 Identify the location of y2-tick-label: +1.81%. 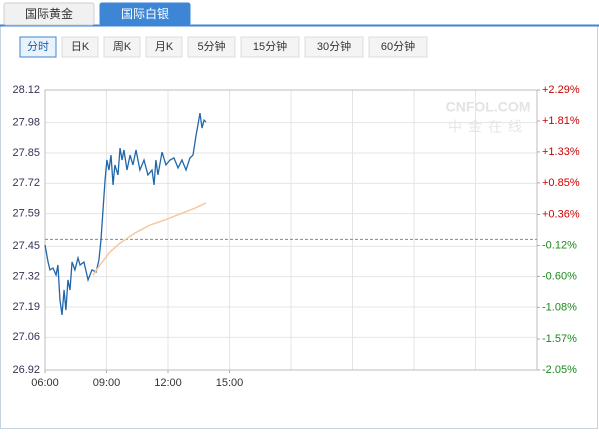
(561, 121).